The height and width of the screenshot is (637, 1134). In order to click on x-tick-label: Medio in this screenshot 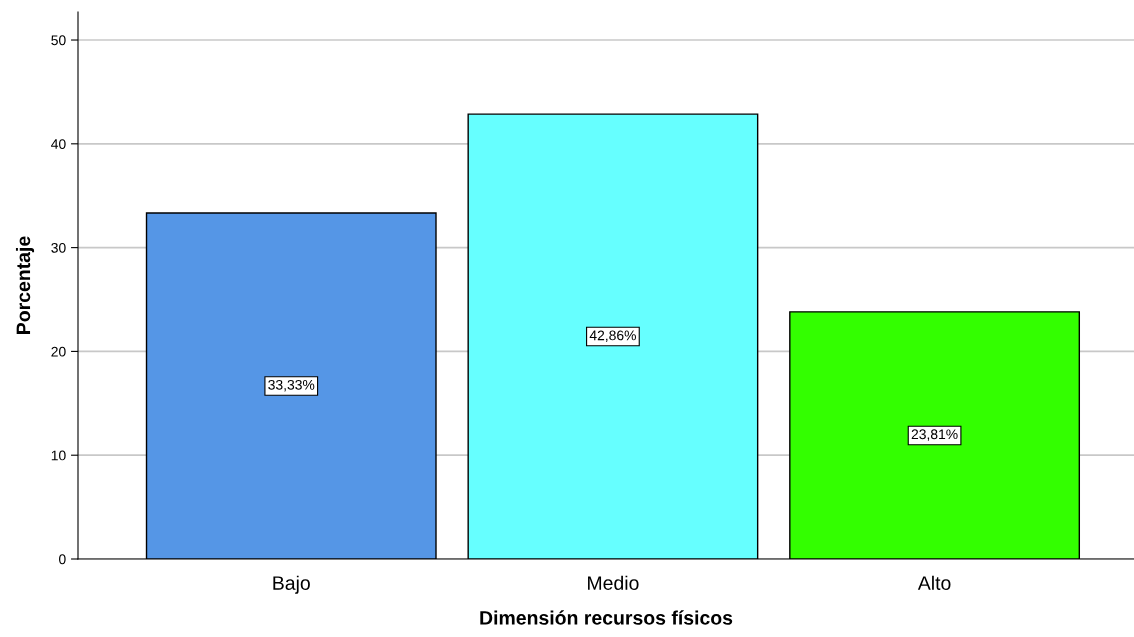, I will do `click(613, 582)`.